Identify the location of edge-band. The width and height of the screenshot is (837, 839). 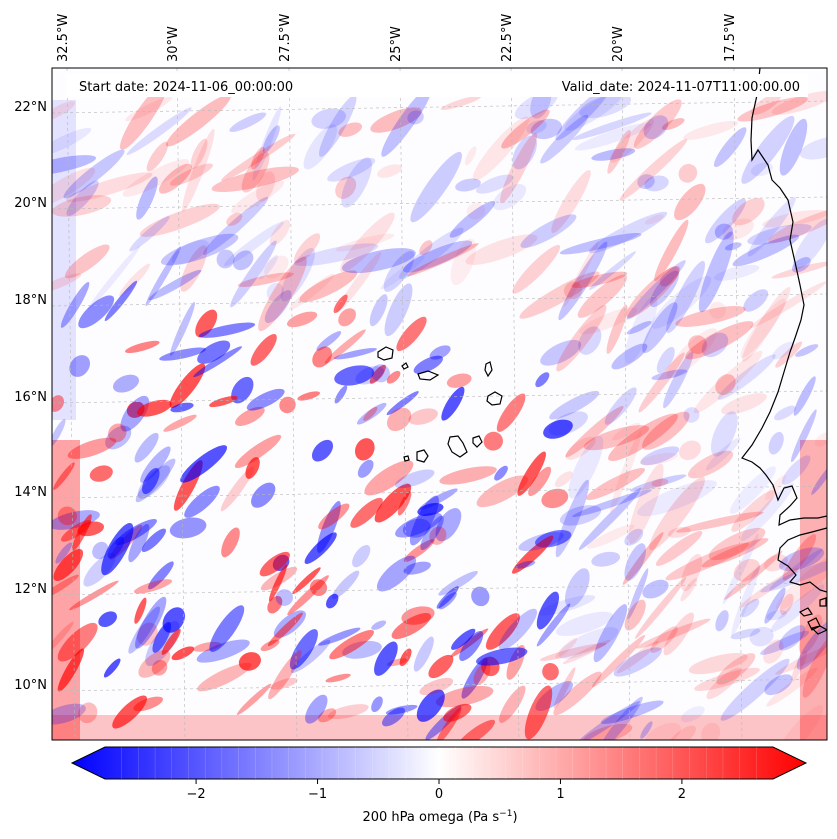
(813, 590).